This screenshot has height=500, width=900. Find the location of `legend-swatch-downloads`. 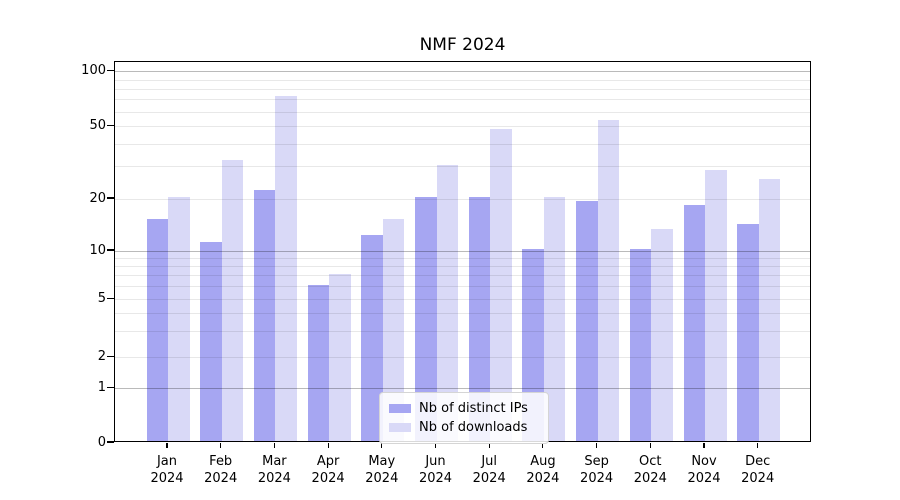

legend-swatch-downloads is located at coordinates (400, 427).